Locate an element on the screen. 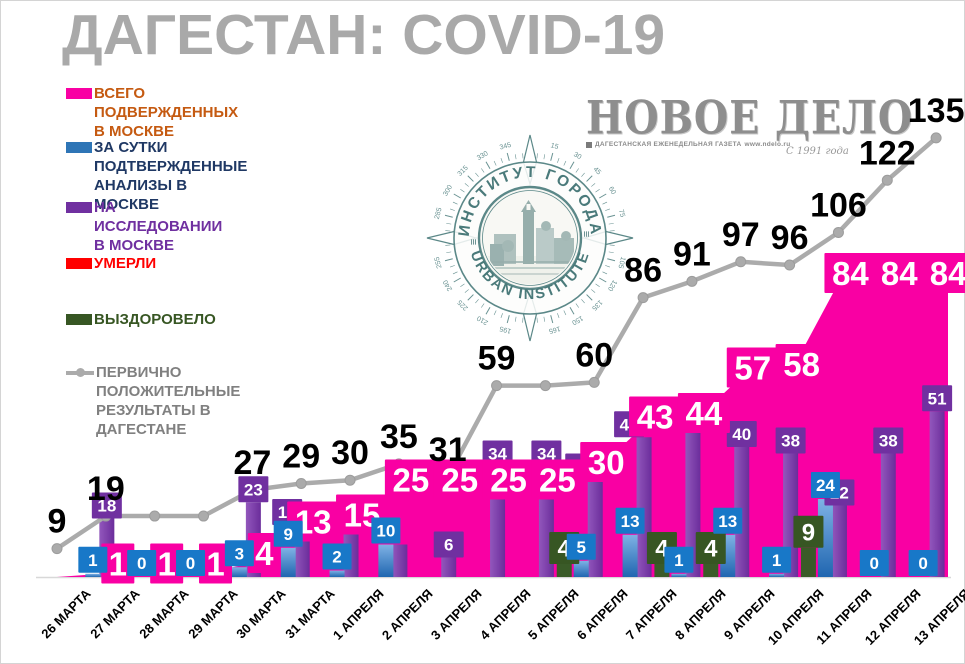  svg-text: 285 is located at coordinates (439, 213).